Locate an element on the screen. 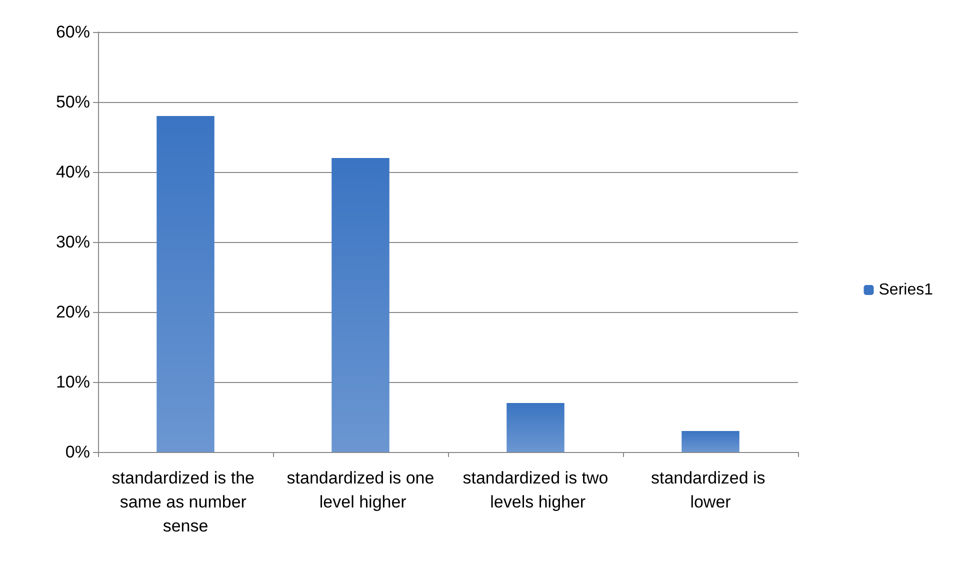  x-tick-label: standardized is one level higher is located at coordinates (360, 490).